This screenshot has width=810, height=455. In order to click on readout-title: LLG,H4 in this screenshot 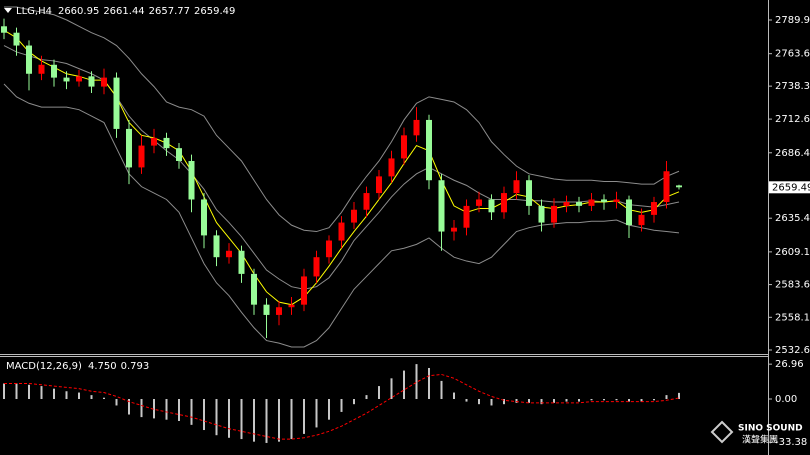, I will do `click(34, 11)`.